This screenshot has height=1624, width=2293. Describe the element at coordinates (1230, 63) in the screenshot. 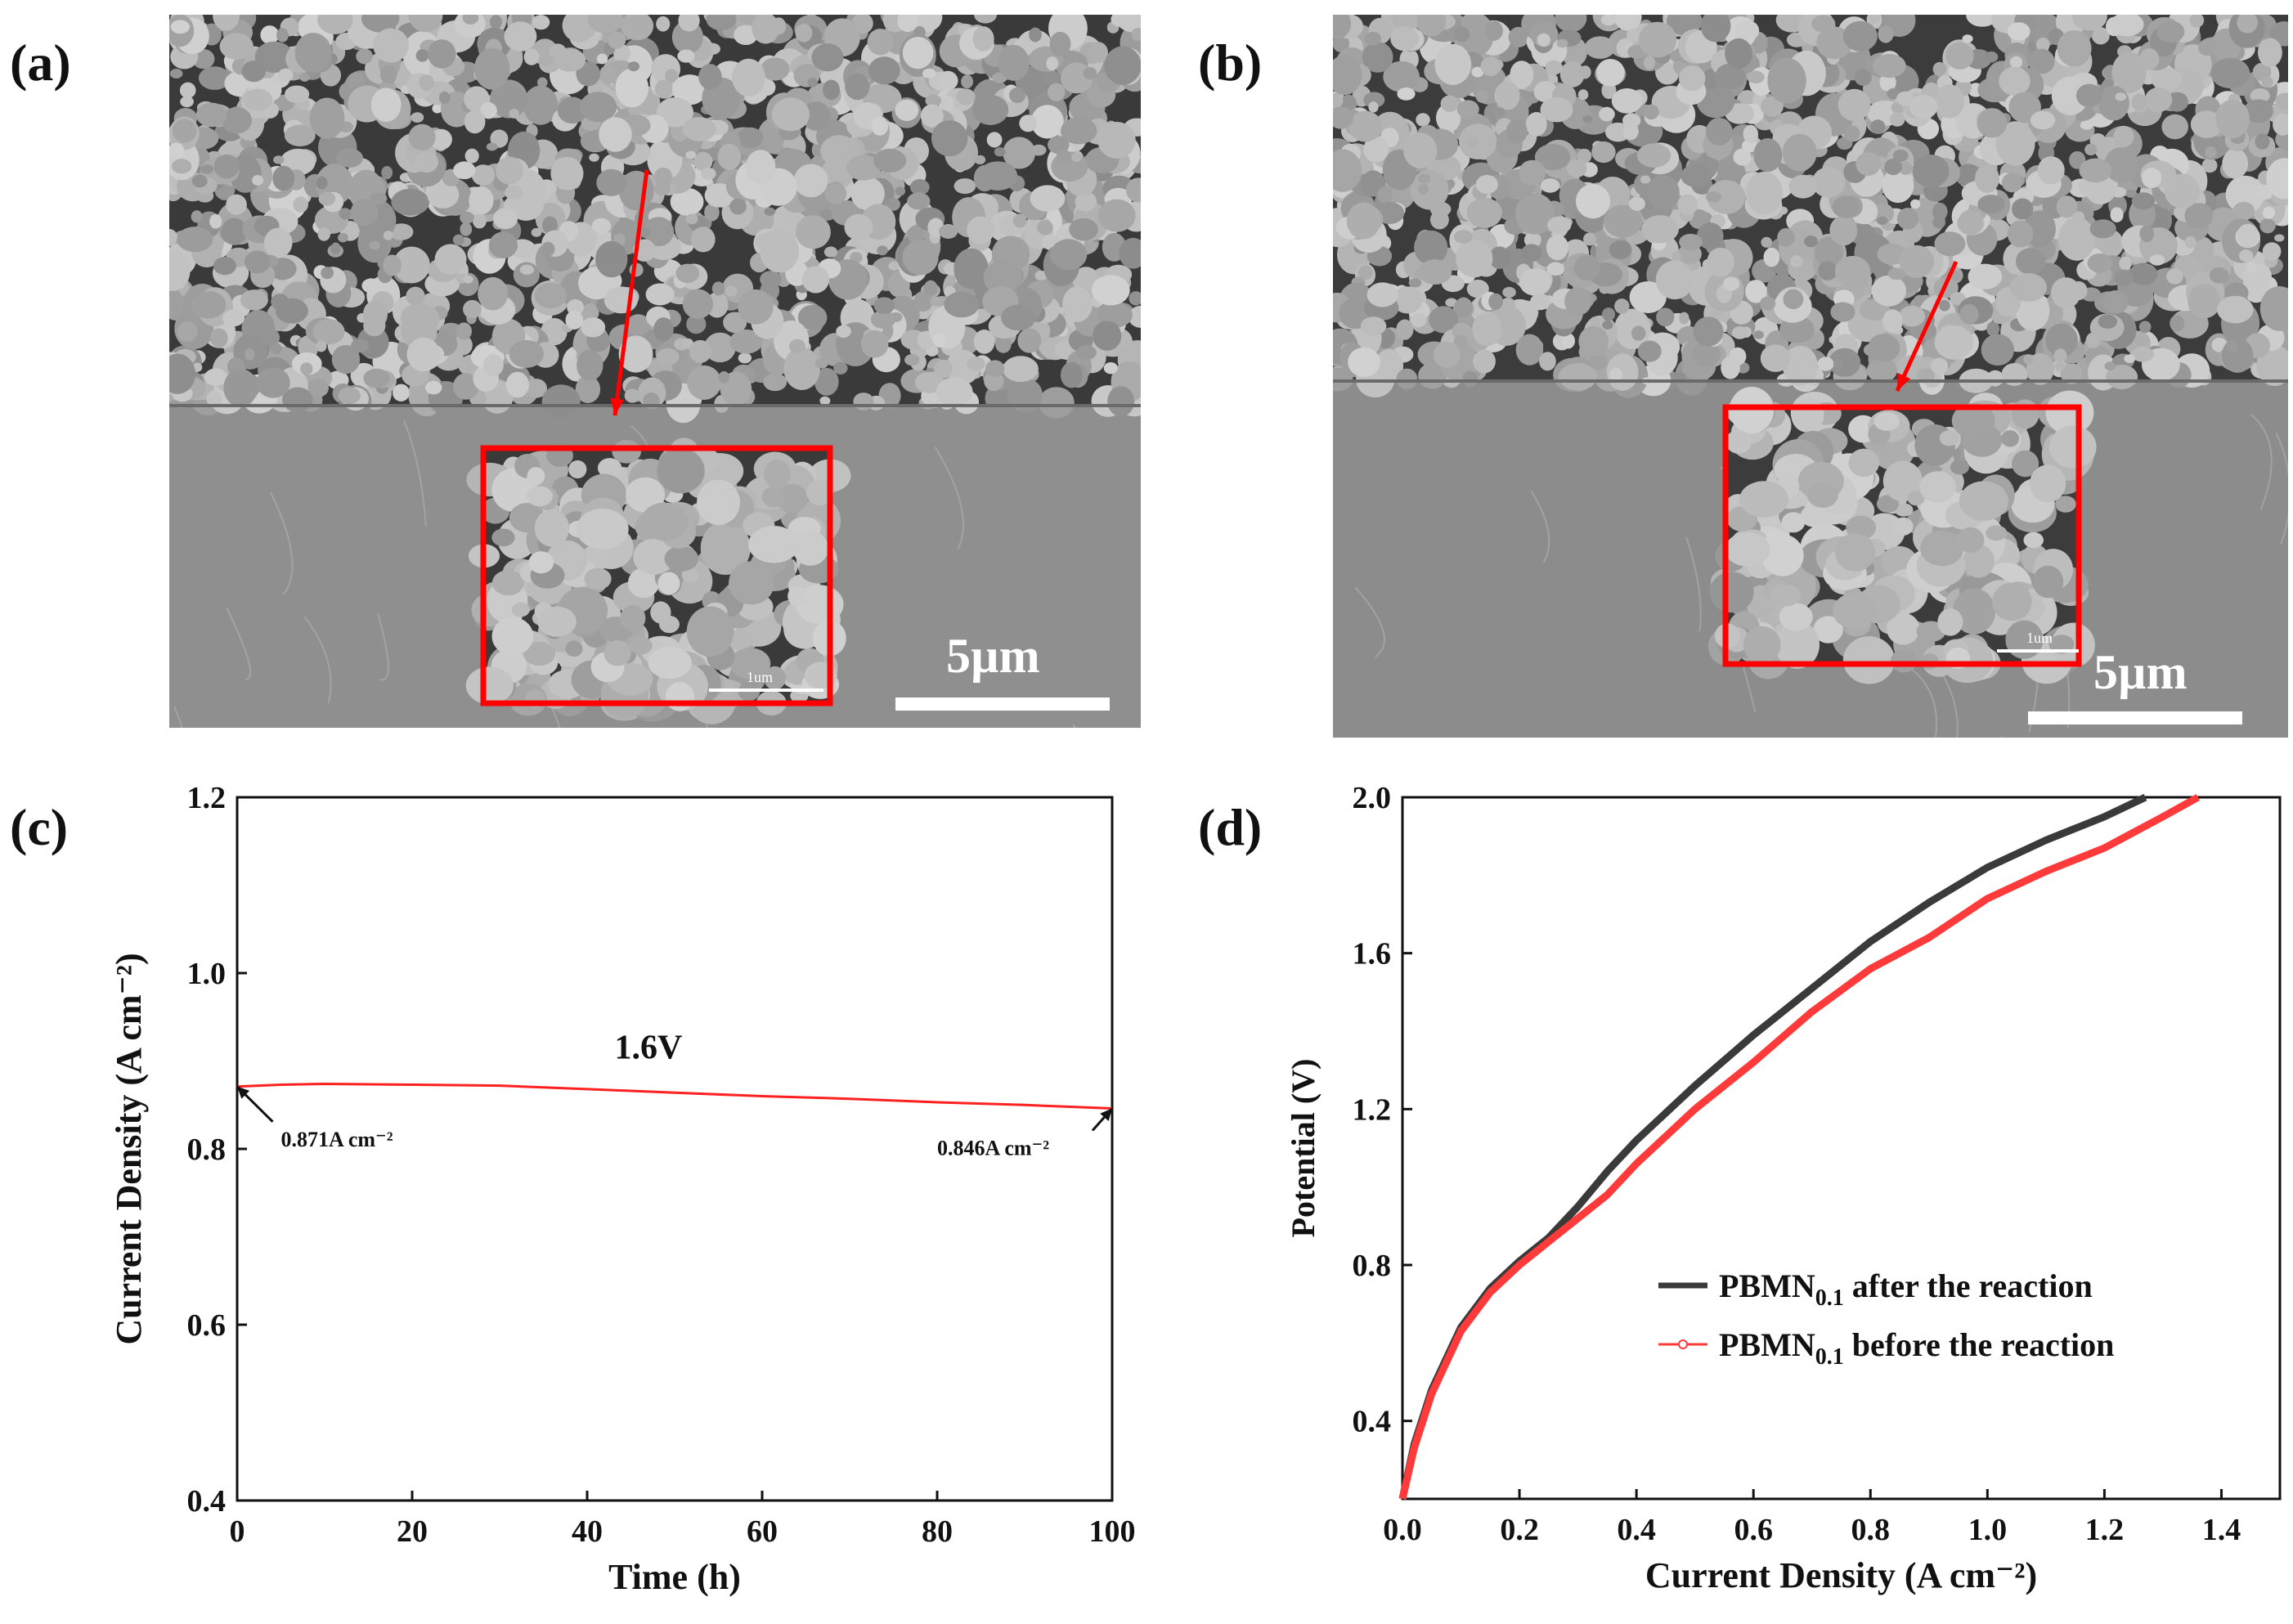

I see `panel-label-b: (b)` at that location.